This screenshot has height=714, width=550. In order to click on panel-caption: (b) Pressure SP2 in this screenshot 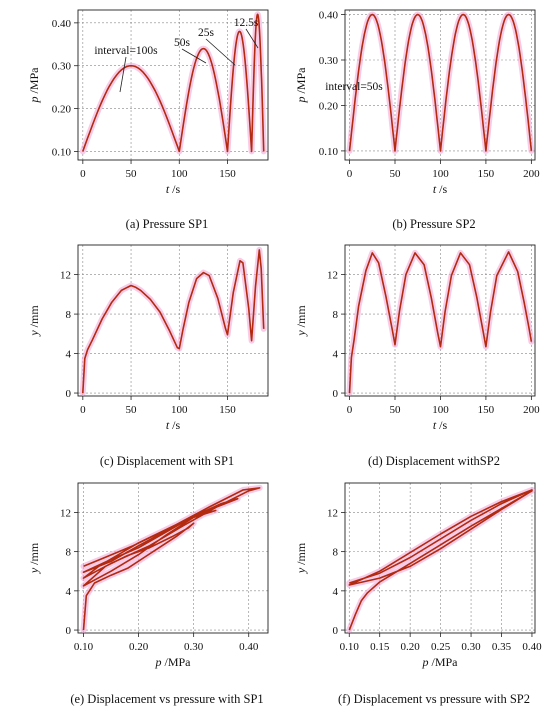, I will do `click(433, 224)`.